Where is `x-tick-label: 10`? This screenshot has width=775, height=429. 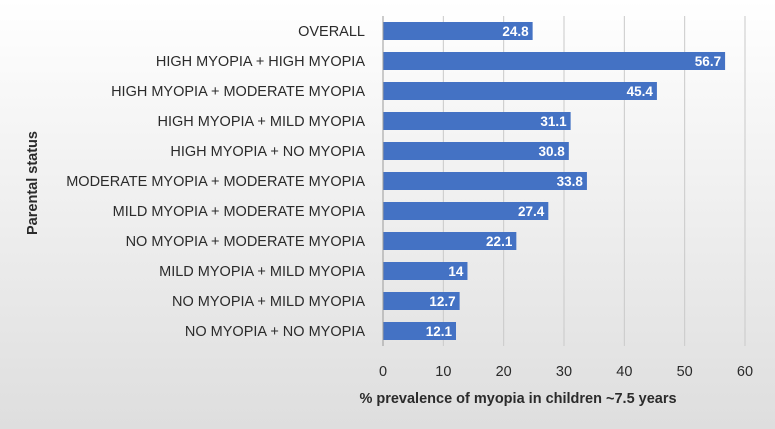
x-tick-label: 10 is located at coordinates (443, 372).